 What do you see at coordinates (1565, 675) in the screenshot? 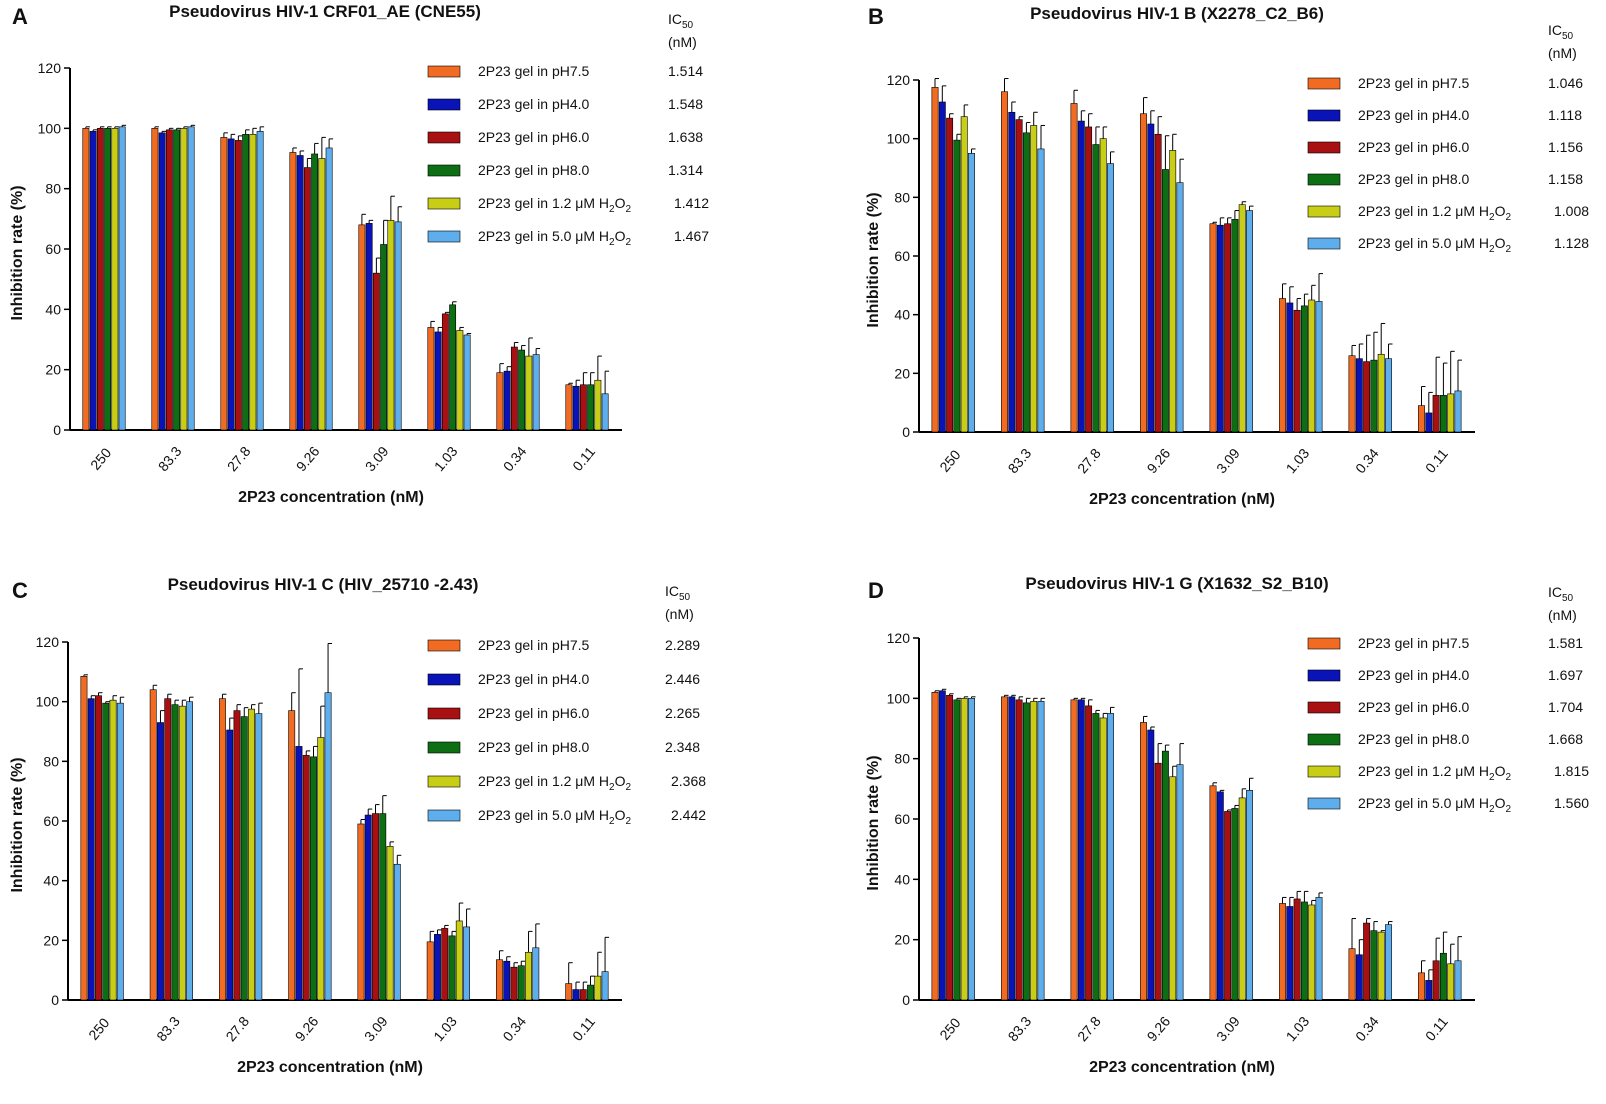
I see `ic50-value: 1.697` at bounding box center [1565, 675].